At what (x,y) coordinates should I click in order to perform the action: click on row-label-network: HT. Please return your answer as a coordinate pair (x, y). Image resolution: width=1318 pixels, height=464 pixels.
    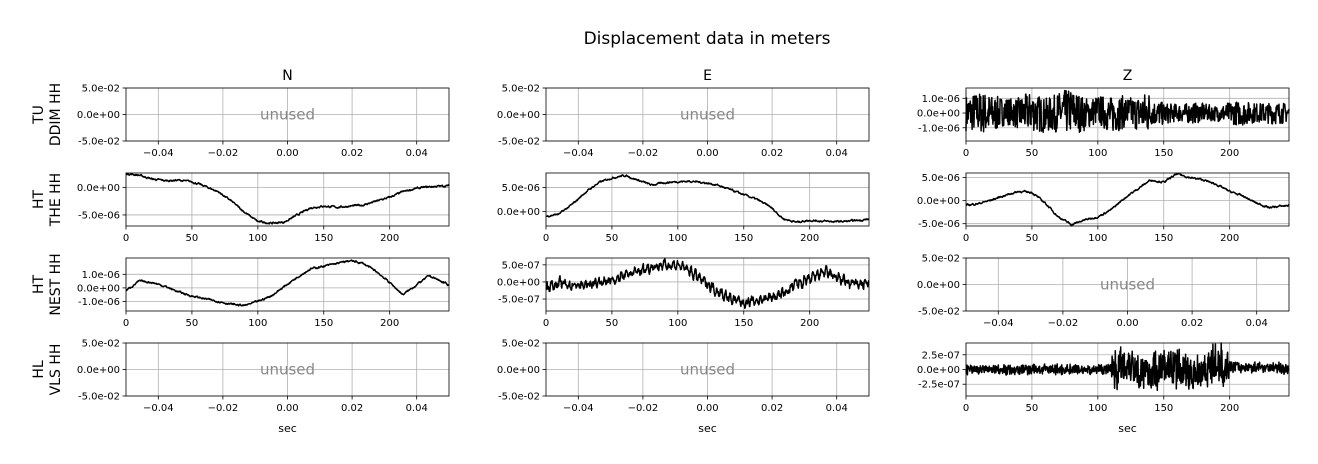
    Looking at the image, I should click on (39, 200).